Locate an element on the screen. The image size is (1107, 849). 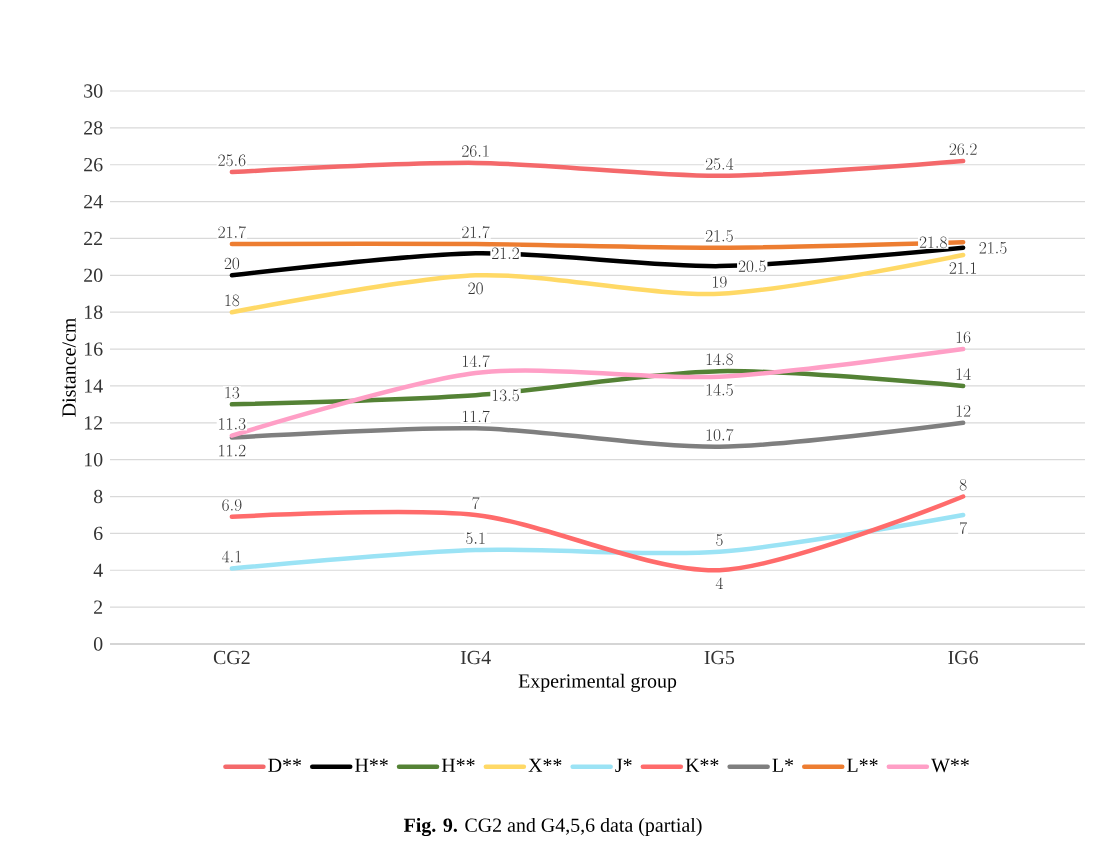
y-tick-label: 6 is located at coordinates (98, 533).